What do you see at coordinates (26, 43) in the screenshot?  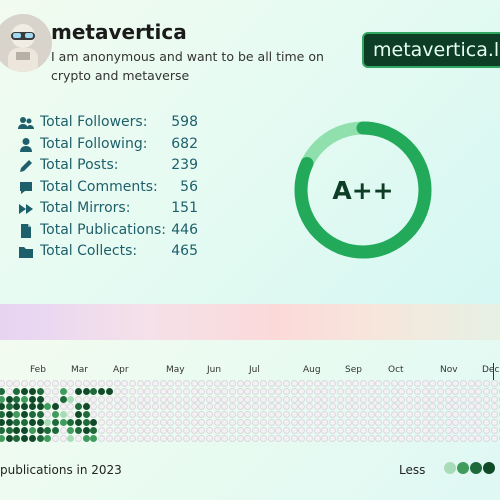 I see `avatar` at bounding box center [26, 43].